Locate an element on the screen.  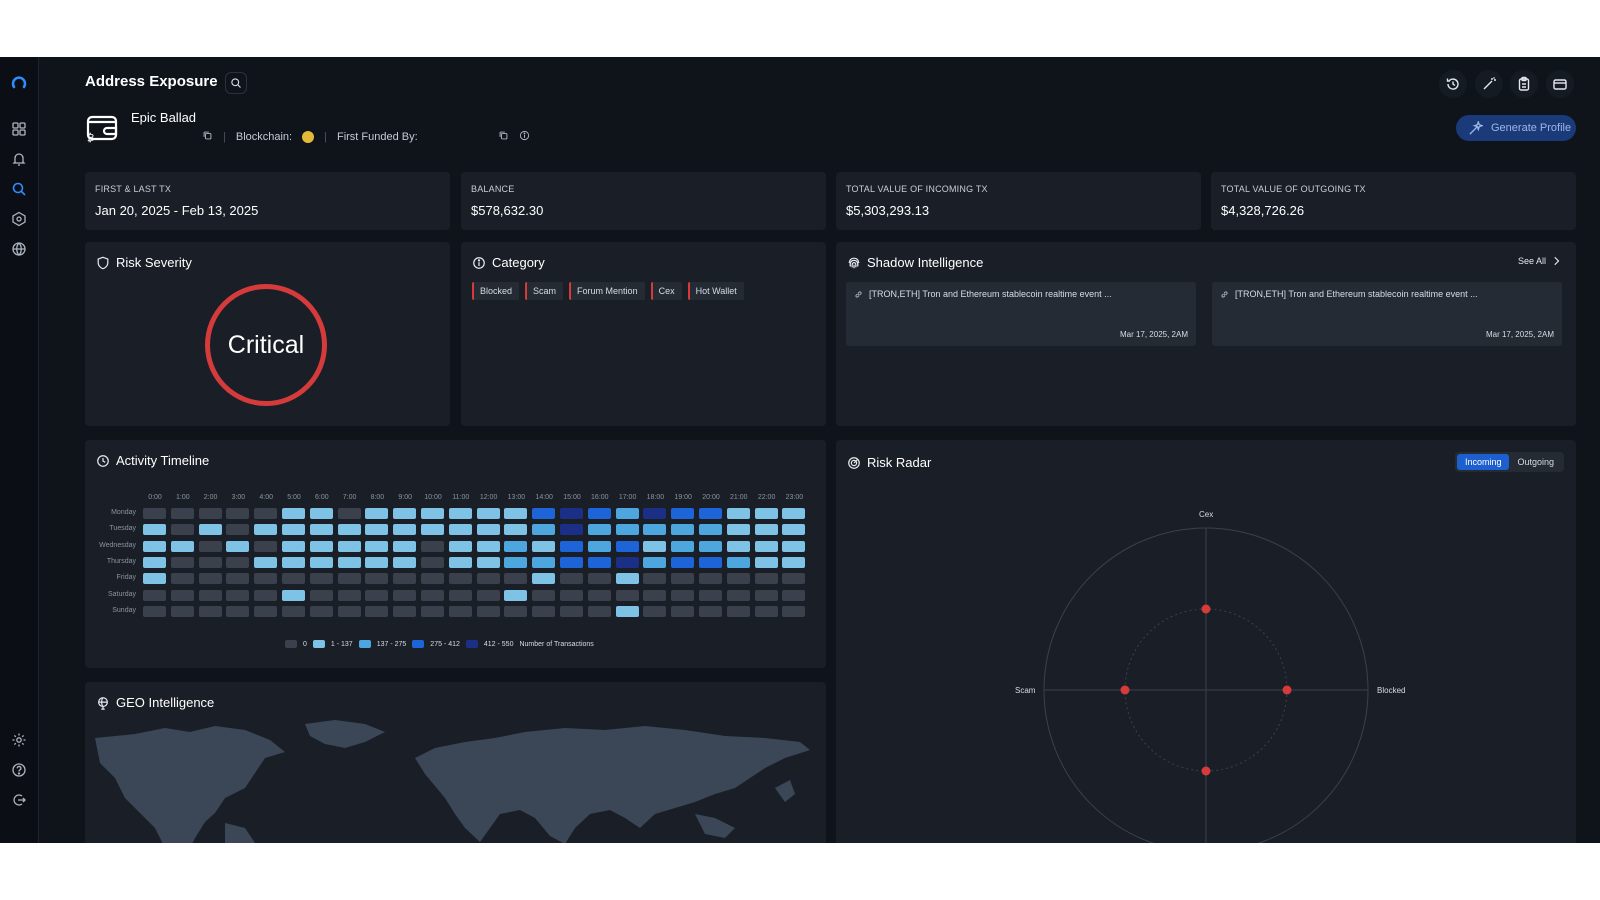
see-all-link: See All is located at coordinates (1539, 261).